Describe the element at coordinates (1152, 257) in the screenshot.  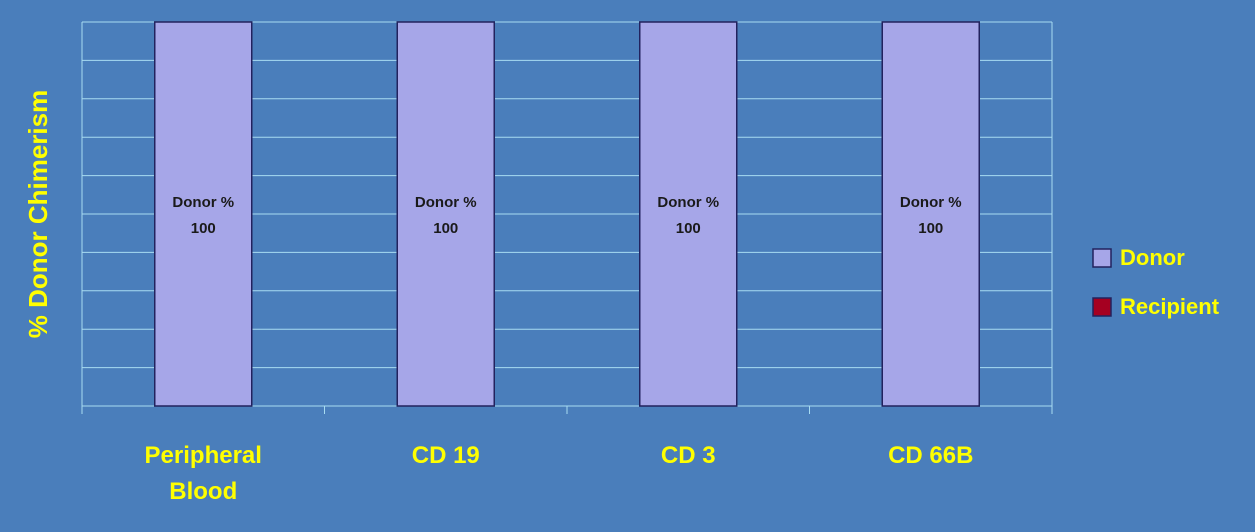
I see `legend-label: Donor` at that location.